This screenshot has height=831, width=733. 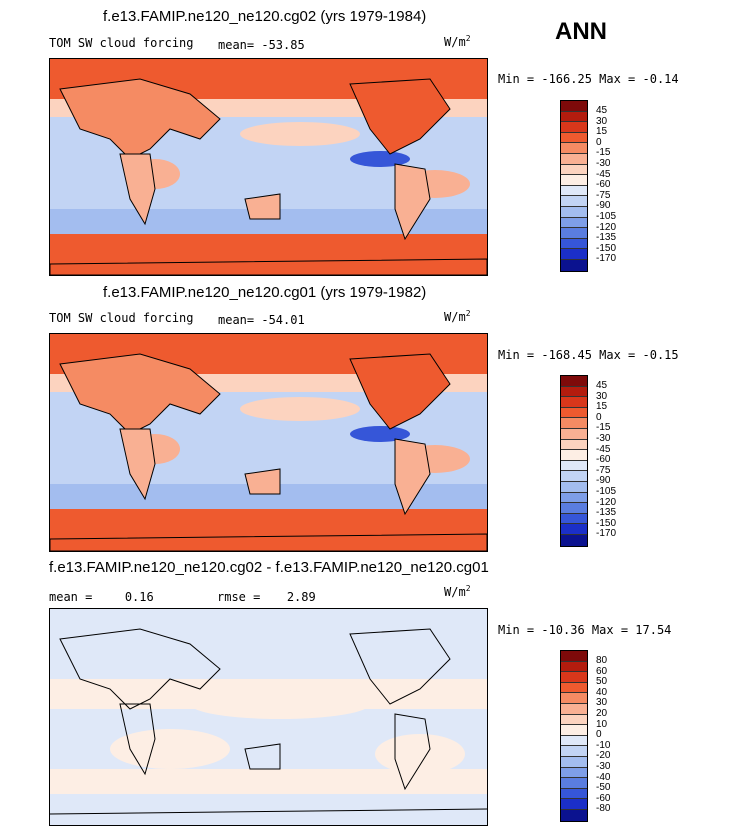 I want to click on panel-2-mean-value: -54.01, so click(x=283, y=320).